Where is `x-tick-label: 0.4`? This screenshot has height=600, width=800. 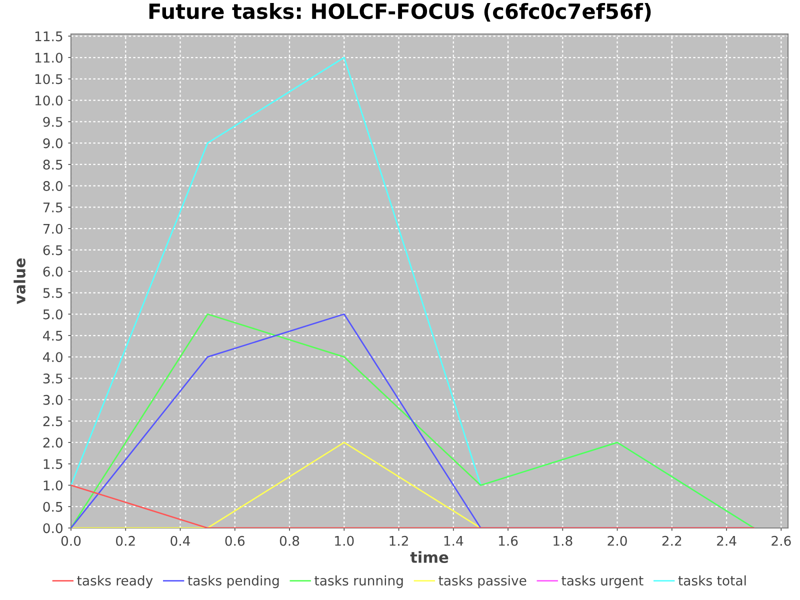
x-tick-label: 0.4 is located at coordinates (180, 541).